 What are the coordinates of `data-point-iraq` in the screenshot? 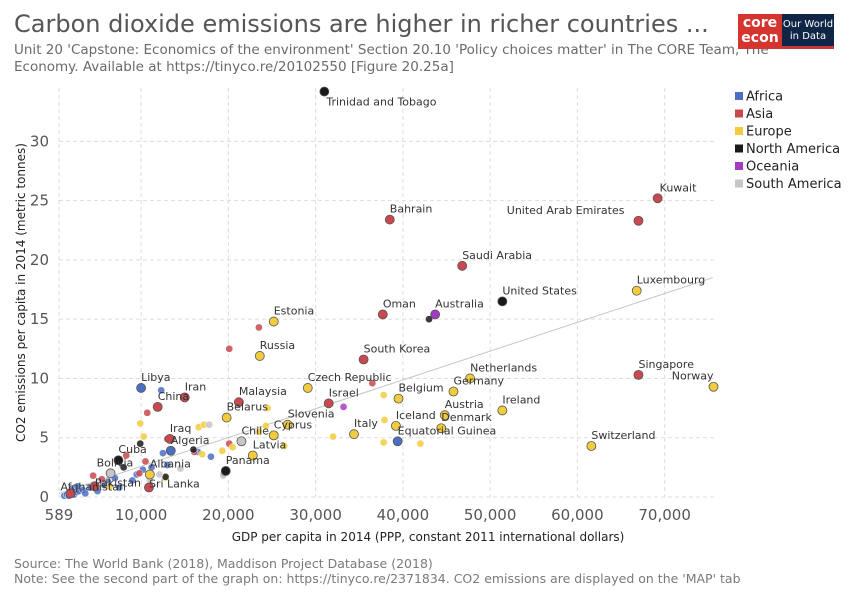 It's located at (170, 439).